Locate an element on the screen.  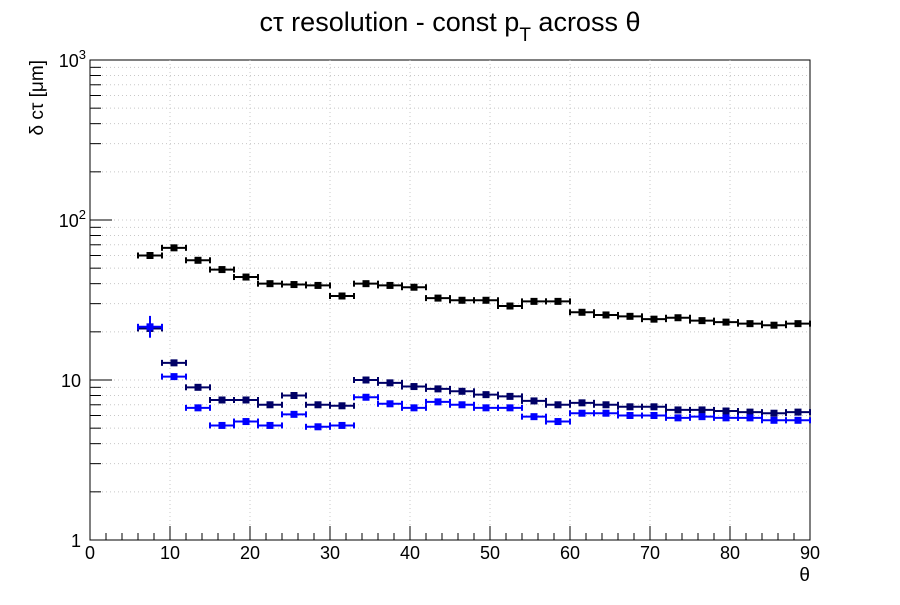
chart-title-subscript: T is located at coordinates (525, 35).